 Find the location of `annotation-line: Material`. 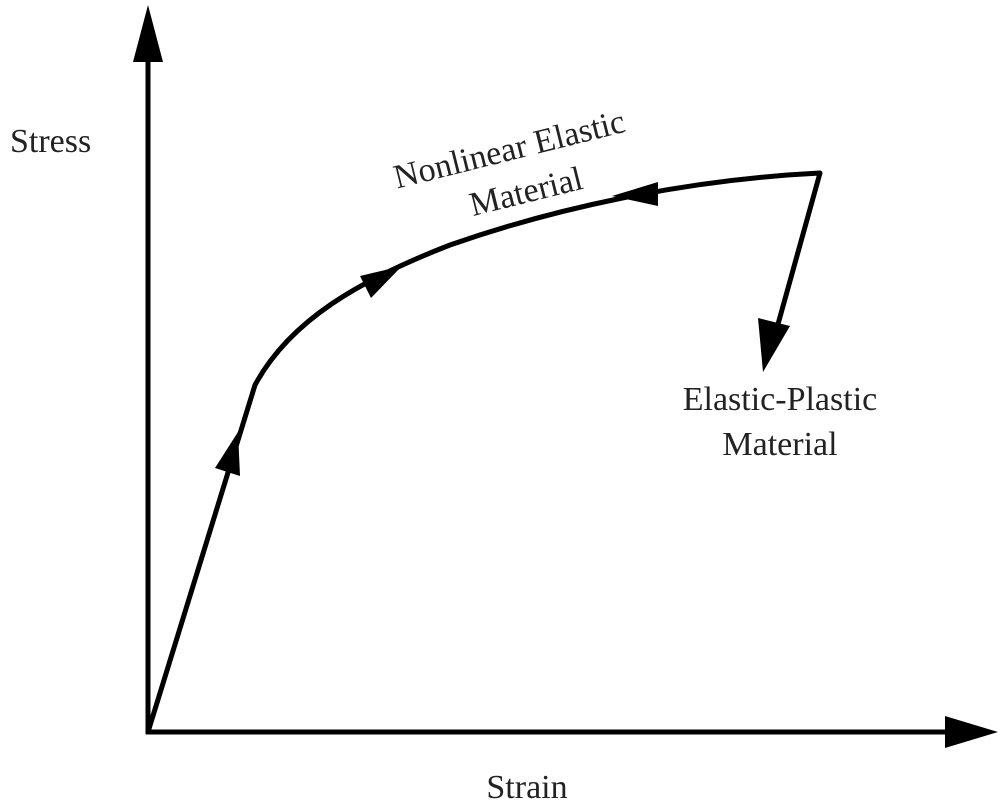

annotation-line: Material is located at coordinates (779, 444).